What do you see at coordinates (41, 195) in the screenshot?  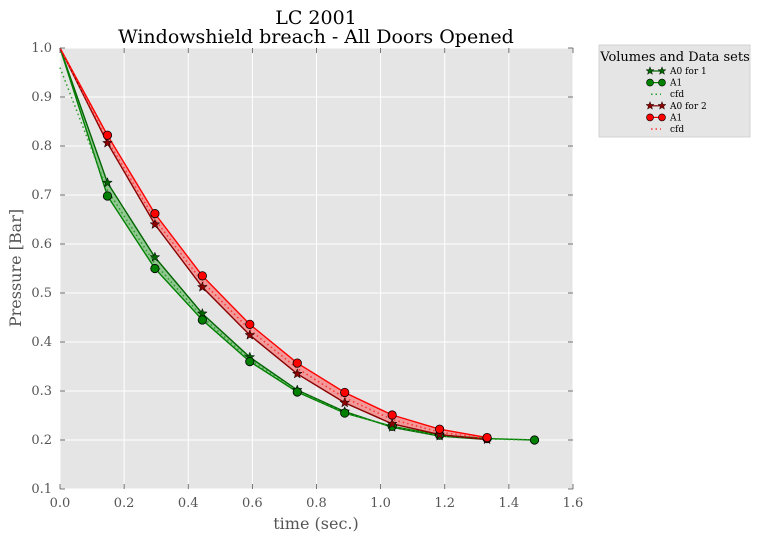 I see `y-tick-label: 0.7` at bounding box center [41, 195].